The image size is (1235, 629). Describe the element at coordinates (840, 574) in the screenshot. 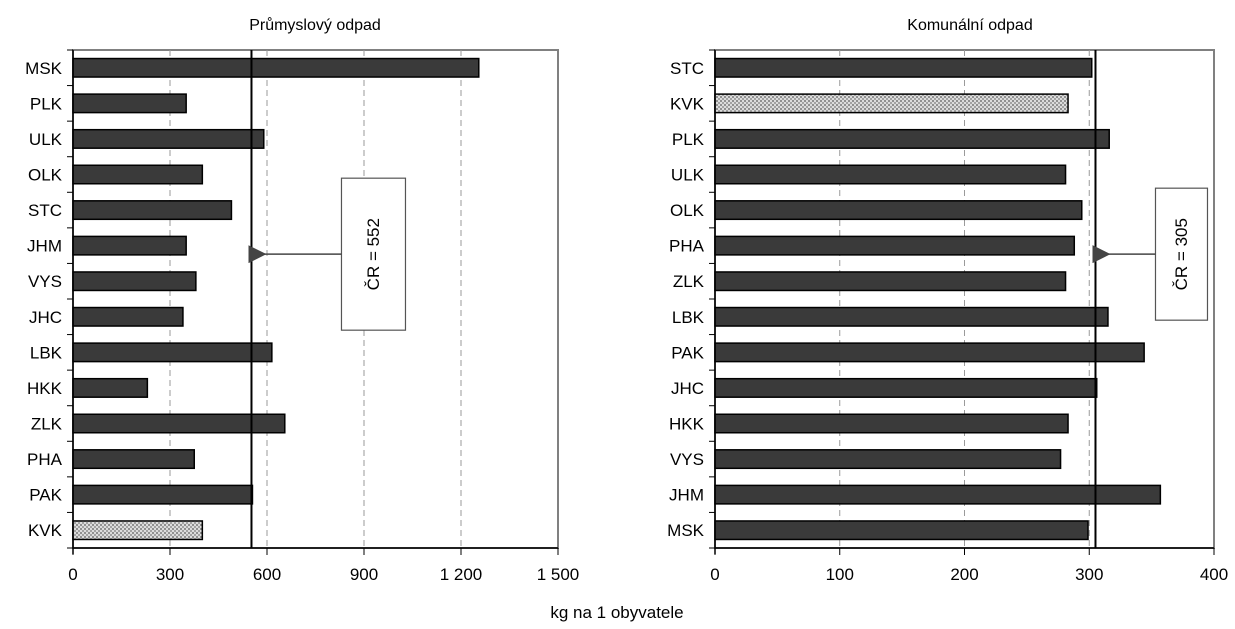

I see `x-tick-label: 100` at that location.